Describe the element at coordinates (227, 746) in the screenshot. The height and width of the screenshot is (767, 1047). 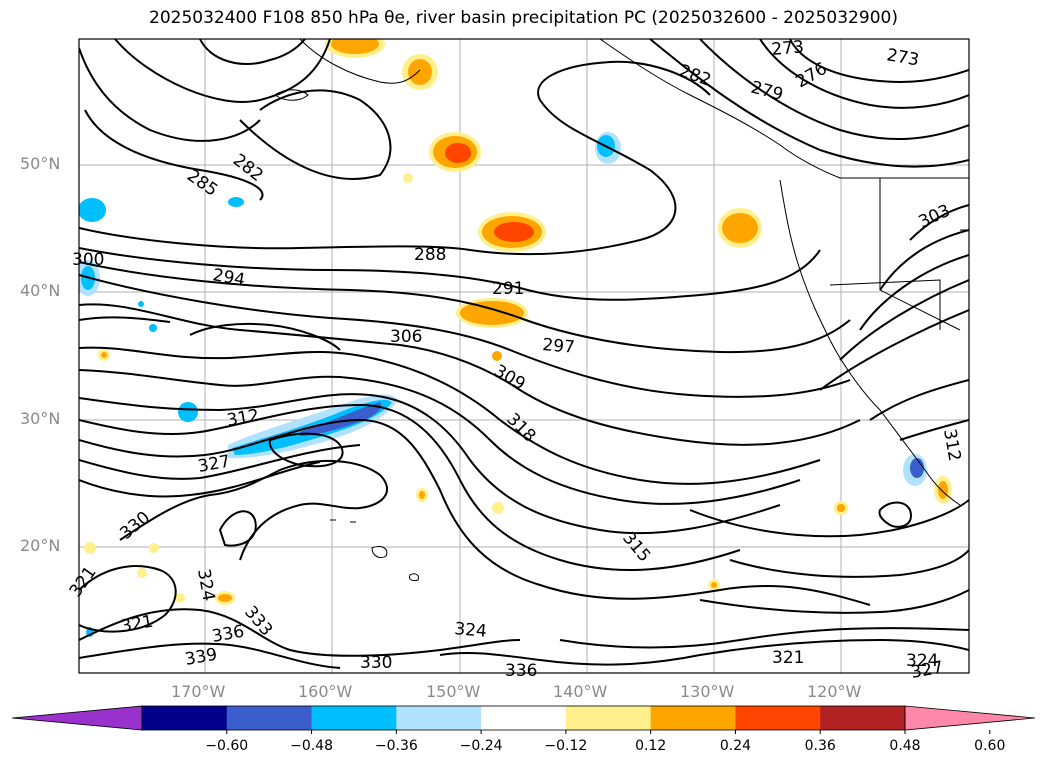
I see `colorbar-tick-label: −0.60` at that location.